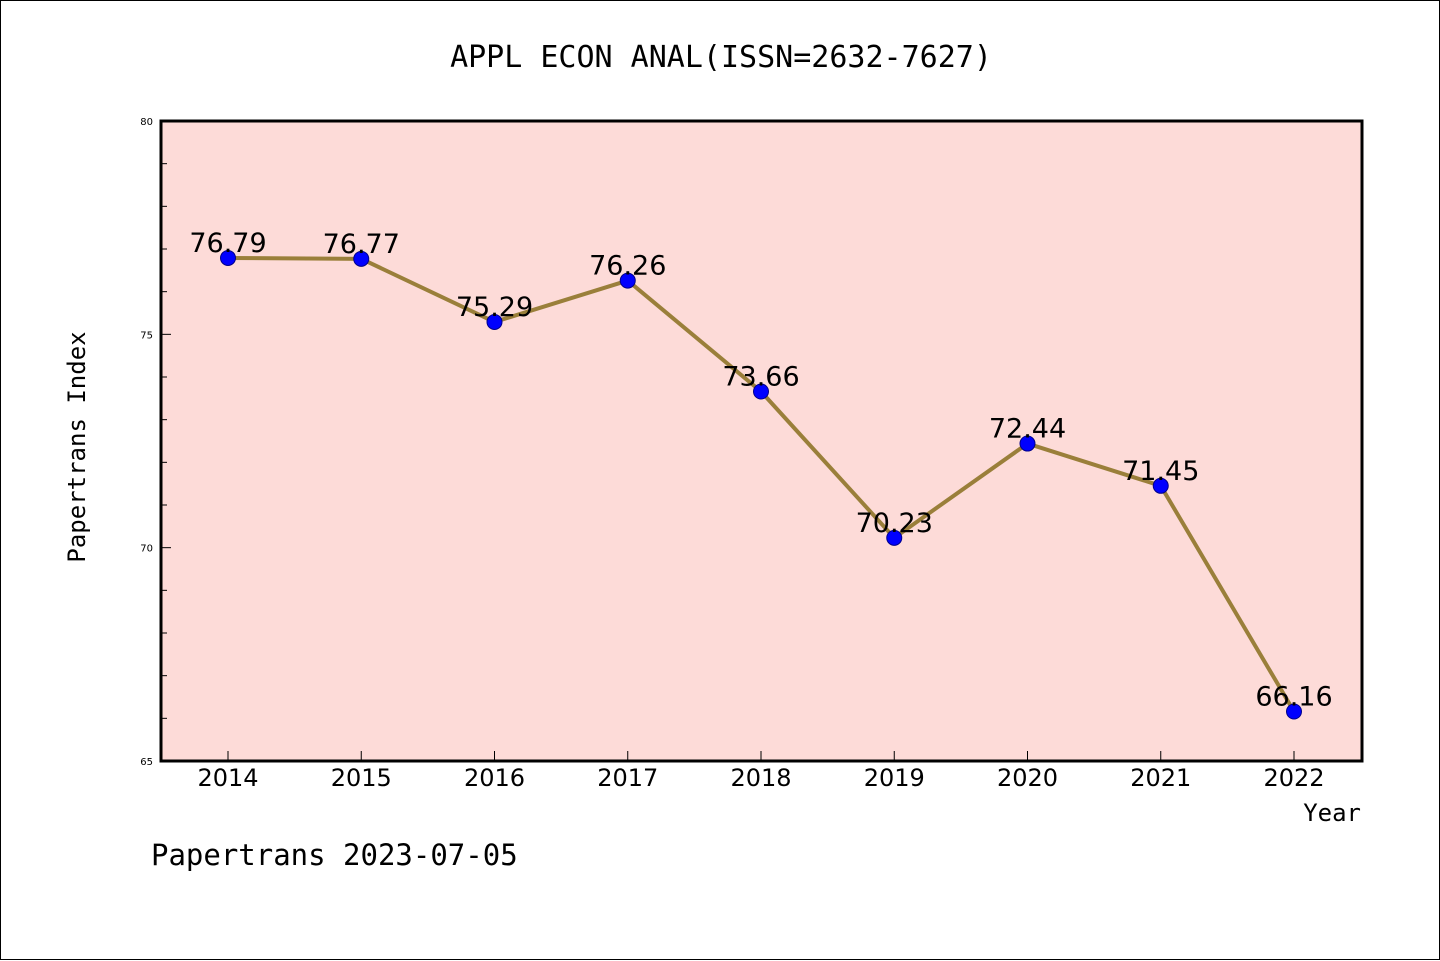  What do you see at coordinates (1027, 429) in the screenshot?
I see `data-label: 72.44` at bounding box center [1027, 429].